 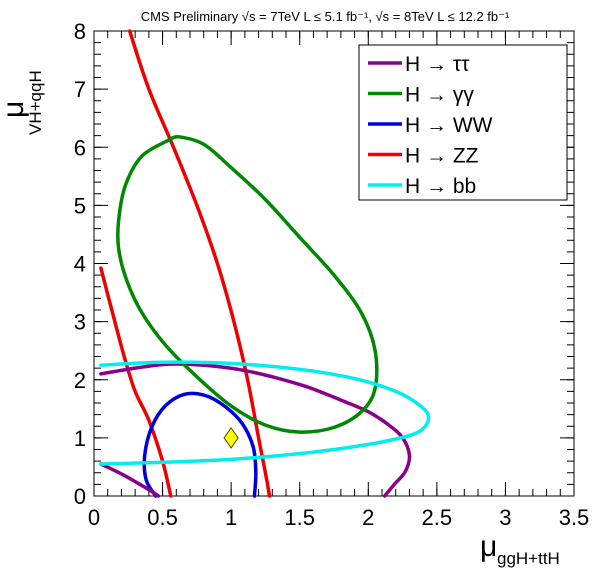 I want to click on y-axis-label: μ, so click(x=15, y=109).